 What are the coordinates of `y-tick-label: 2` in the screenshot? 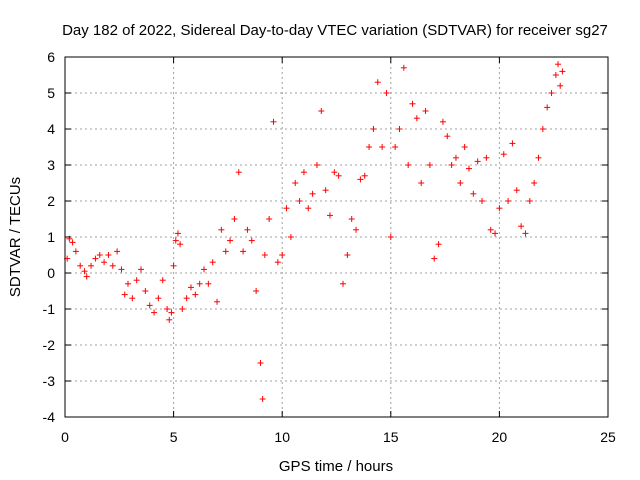 It's located at (51, 201).